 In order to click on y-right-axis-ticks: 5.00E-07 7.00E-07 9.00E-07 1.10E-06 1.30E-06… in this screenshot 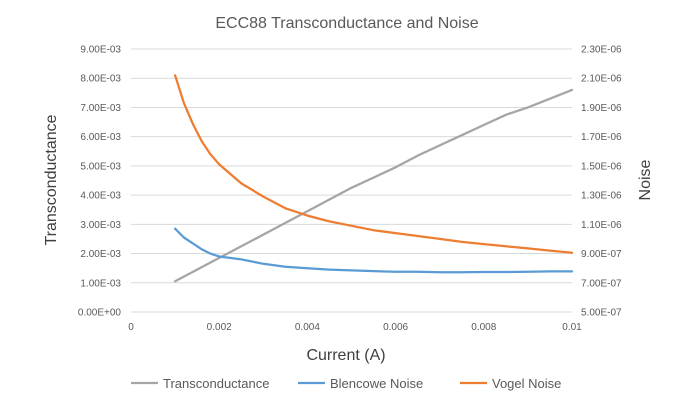, I will do `click(601, 182)`.